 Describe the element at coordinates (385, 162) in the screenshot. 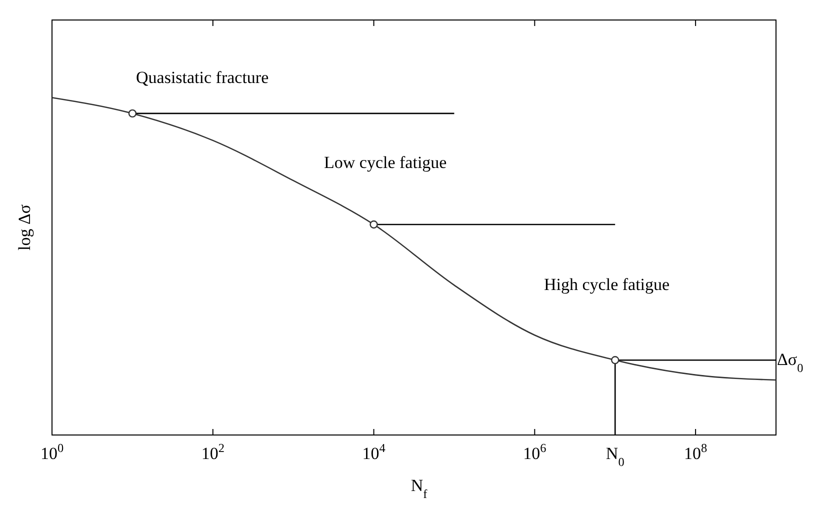

I see `annotation: Low cycle fatigue` at that location.